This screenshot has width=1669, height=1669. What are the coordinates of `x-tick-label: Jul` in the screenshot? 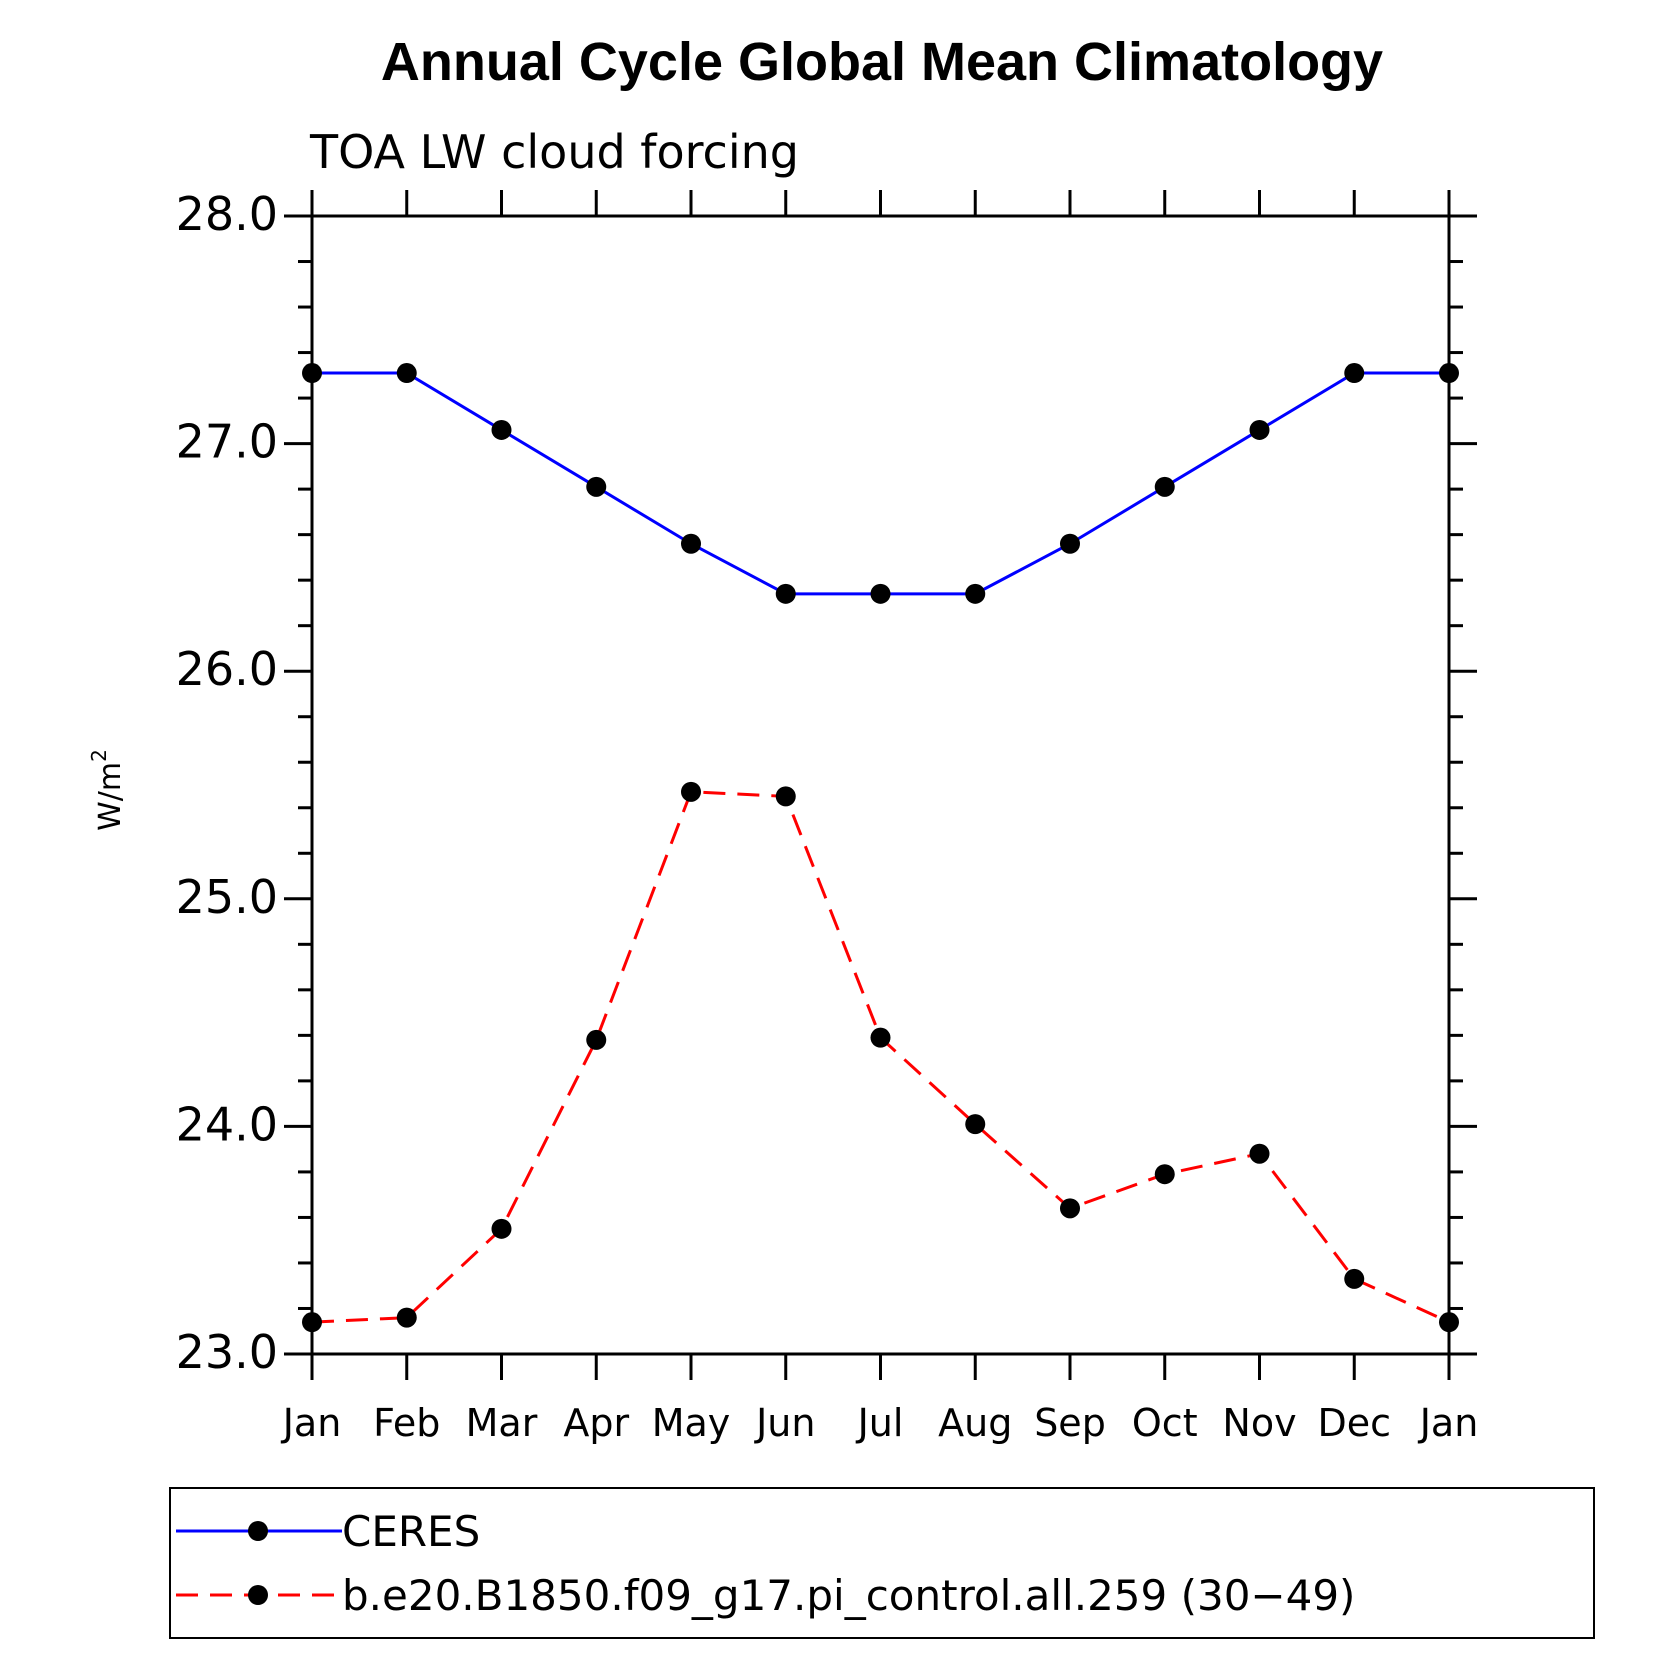 It's located at (880, 1423).